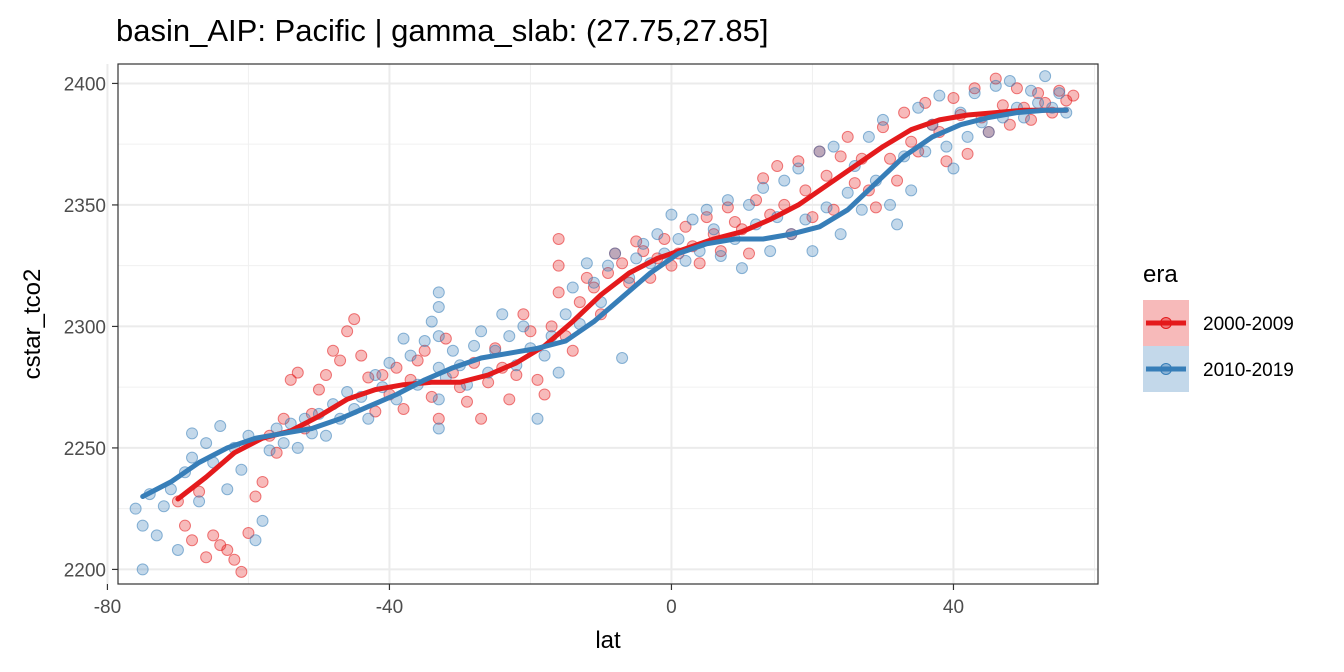 The image size is (1344, 672). Describe the element at coordinates (85, 570) in the screenshot. I see `y-tick-label: 2200` at that location.